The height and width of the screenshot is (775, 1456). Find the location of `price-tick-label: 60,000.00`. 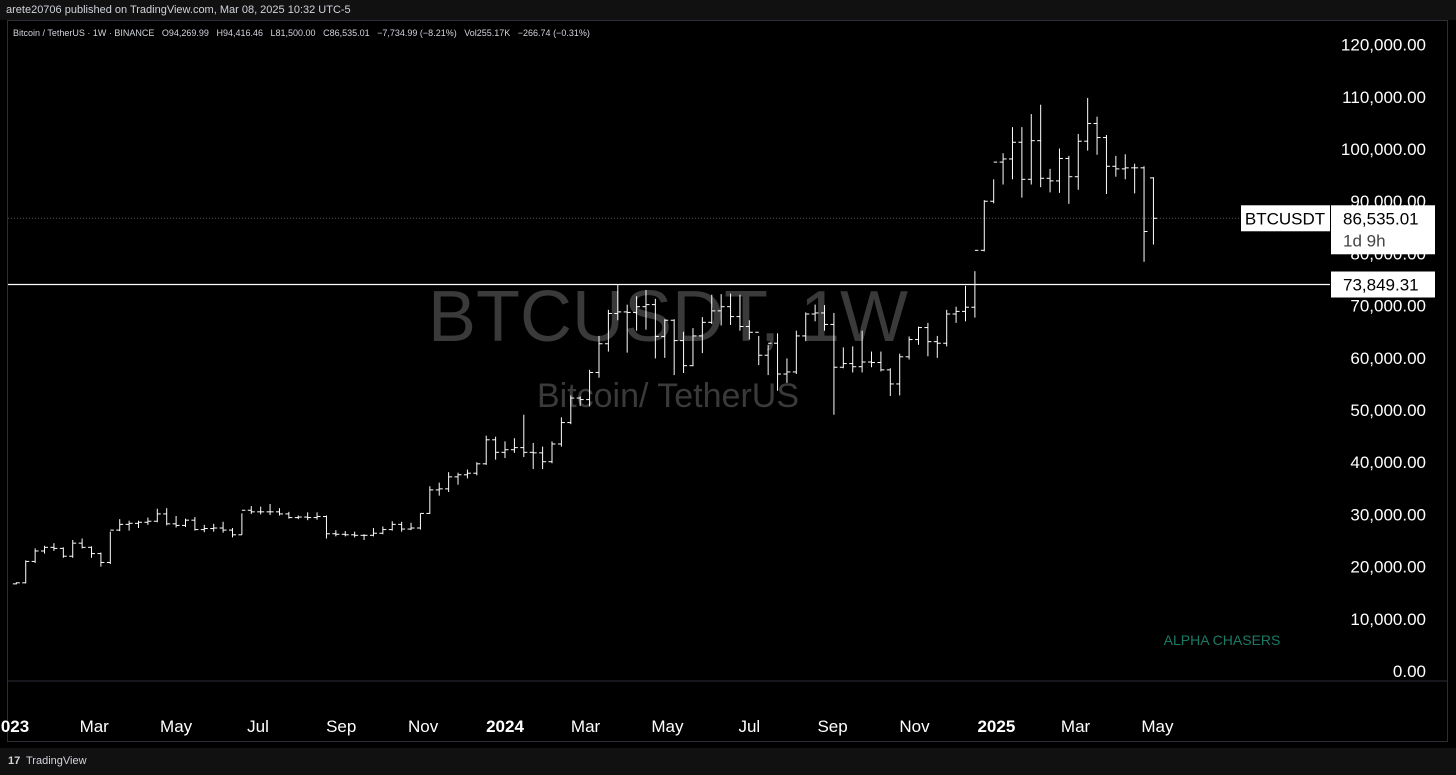

price-tick-label: 60,000.00 is located at coordinates (1388, 358).